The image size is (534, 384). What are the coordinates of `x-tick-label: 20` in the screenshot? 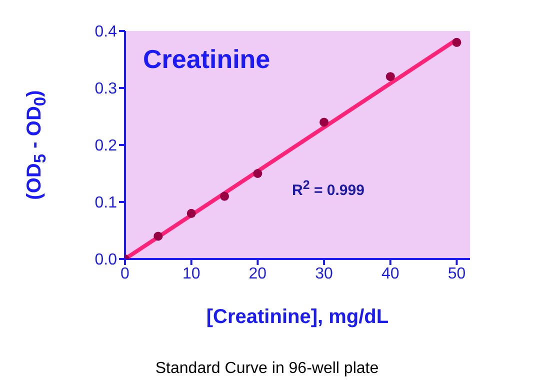 It's located at (257, 273).